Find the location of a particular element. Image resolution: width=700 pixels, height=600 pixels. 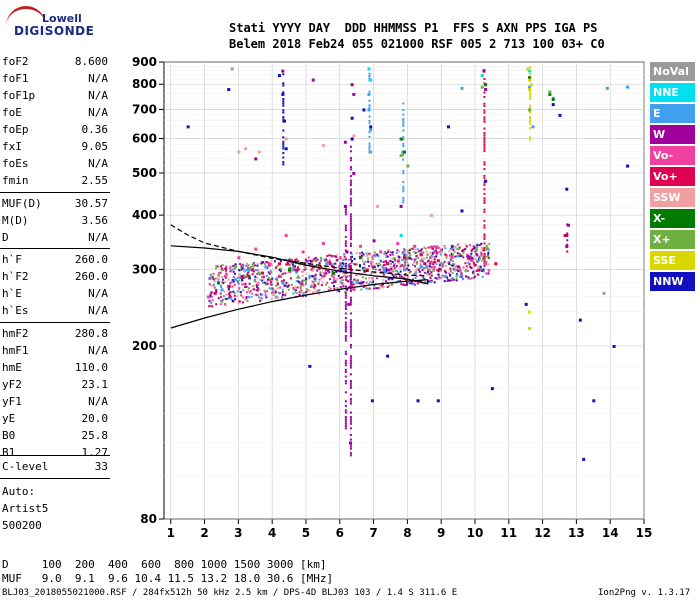

param-name: B0 is located at coordinates (9, 435).